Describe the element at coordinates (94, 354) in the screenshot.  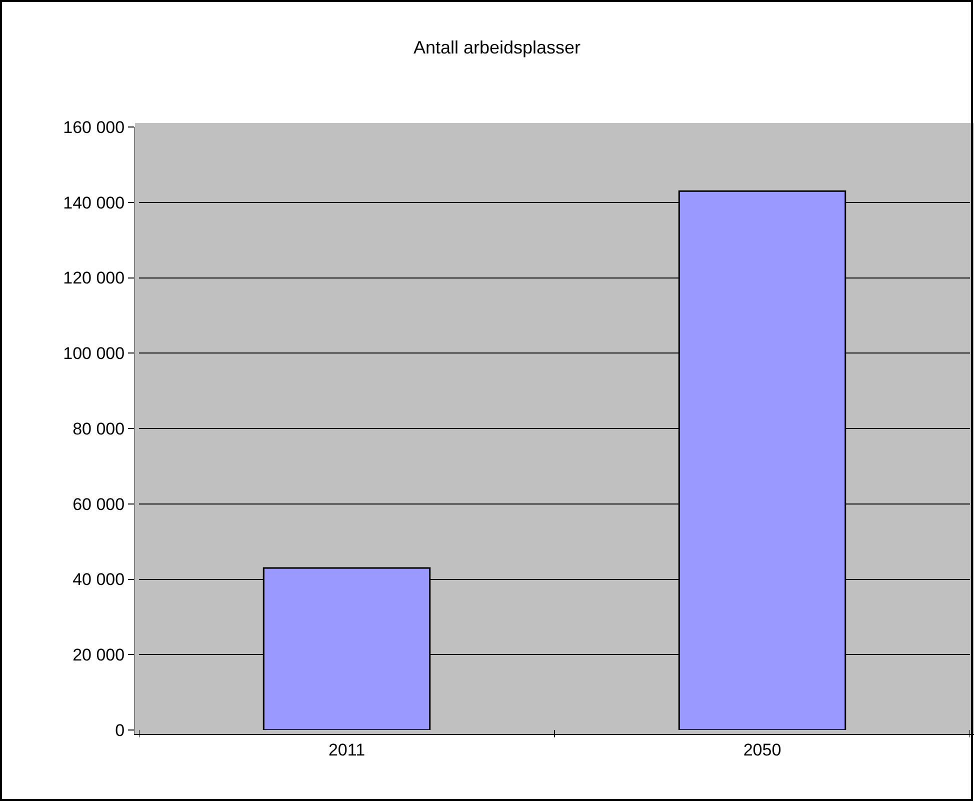
I see `y-tick-label: 100 000` at that location.